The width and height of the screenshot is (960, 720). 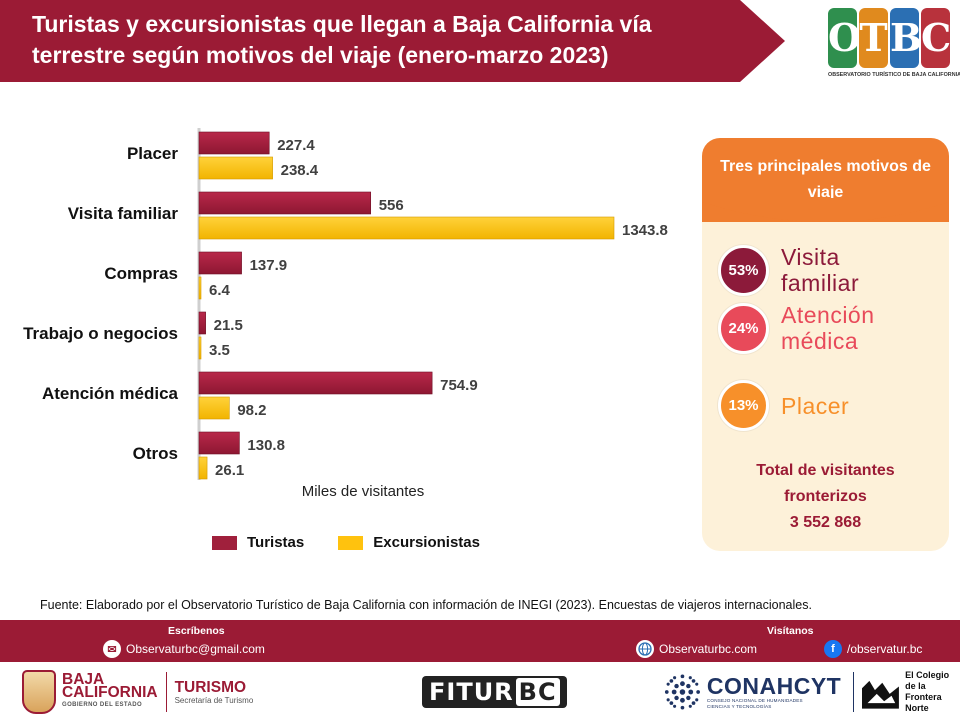 What do you see at coordinates (195, 649) in the screenshot?
I see `email-text: Observaturbc@gmail.com` at bounding box center [195, 649].